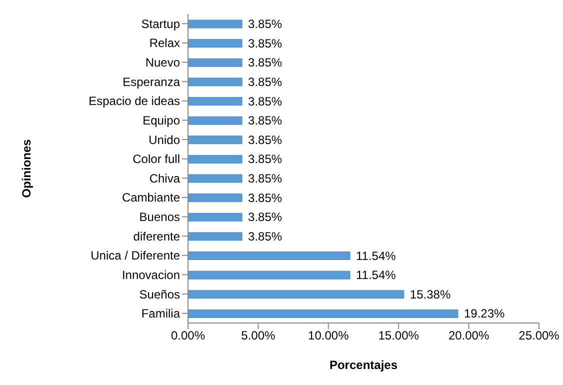 The height and width of the screenshot is (385, 563). What do you see at coordinates (399, 335) in the screenshot?
I see `x-tick-label: 15.00%` at bounding box center [399, 335].